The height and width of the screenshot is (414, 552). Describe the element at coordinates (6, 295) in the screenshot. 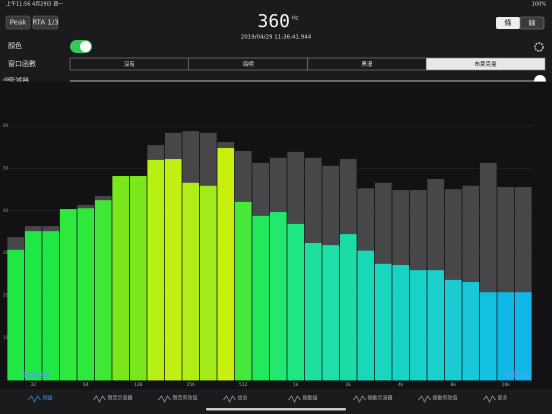

I see `y-tick-label: 20` at that location.